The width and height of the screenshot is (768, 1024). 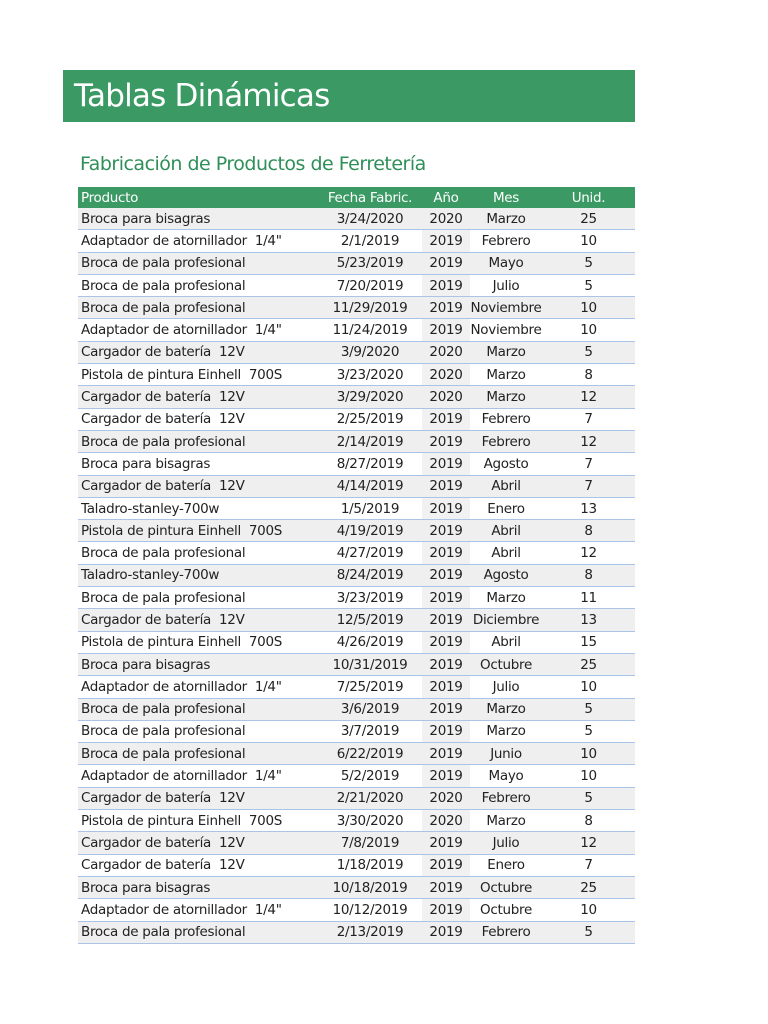 What do you see at coordinates (370, 486) in the screenshot?
I see `cell-fecha: 4/14/2019` at bounding box center [370, 486].